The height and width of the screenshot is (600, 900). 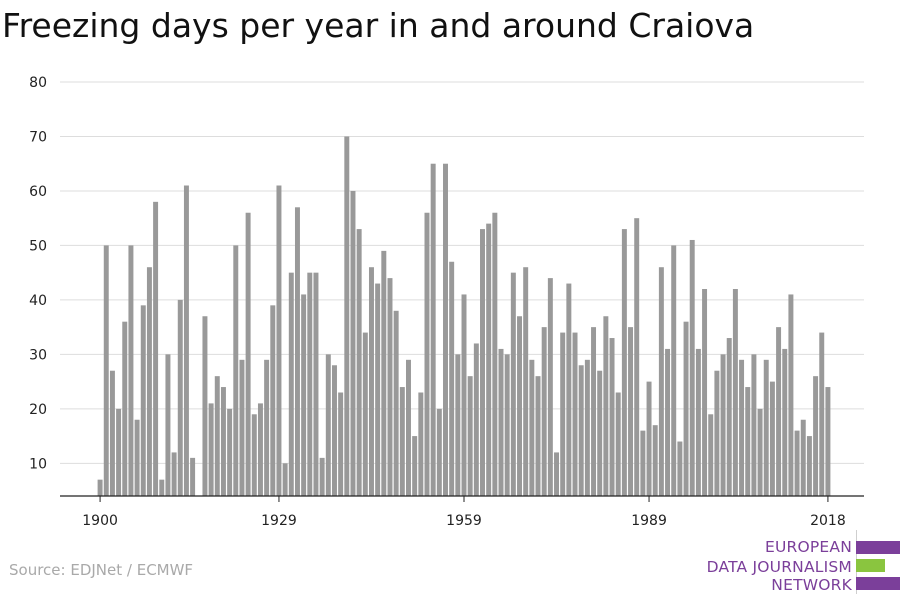 What do you see at coordinates (38, 83) in the screenshot?
I see `y-tick-label: 80` at bounding box center [38, 83].